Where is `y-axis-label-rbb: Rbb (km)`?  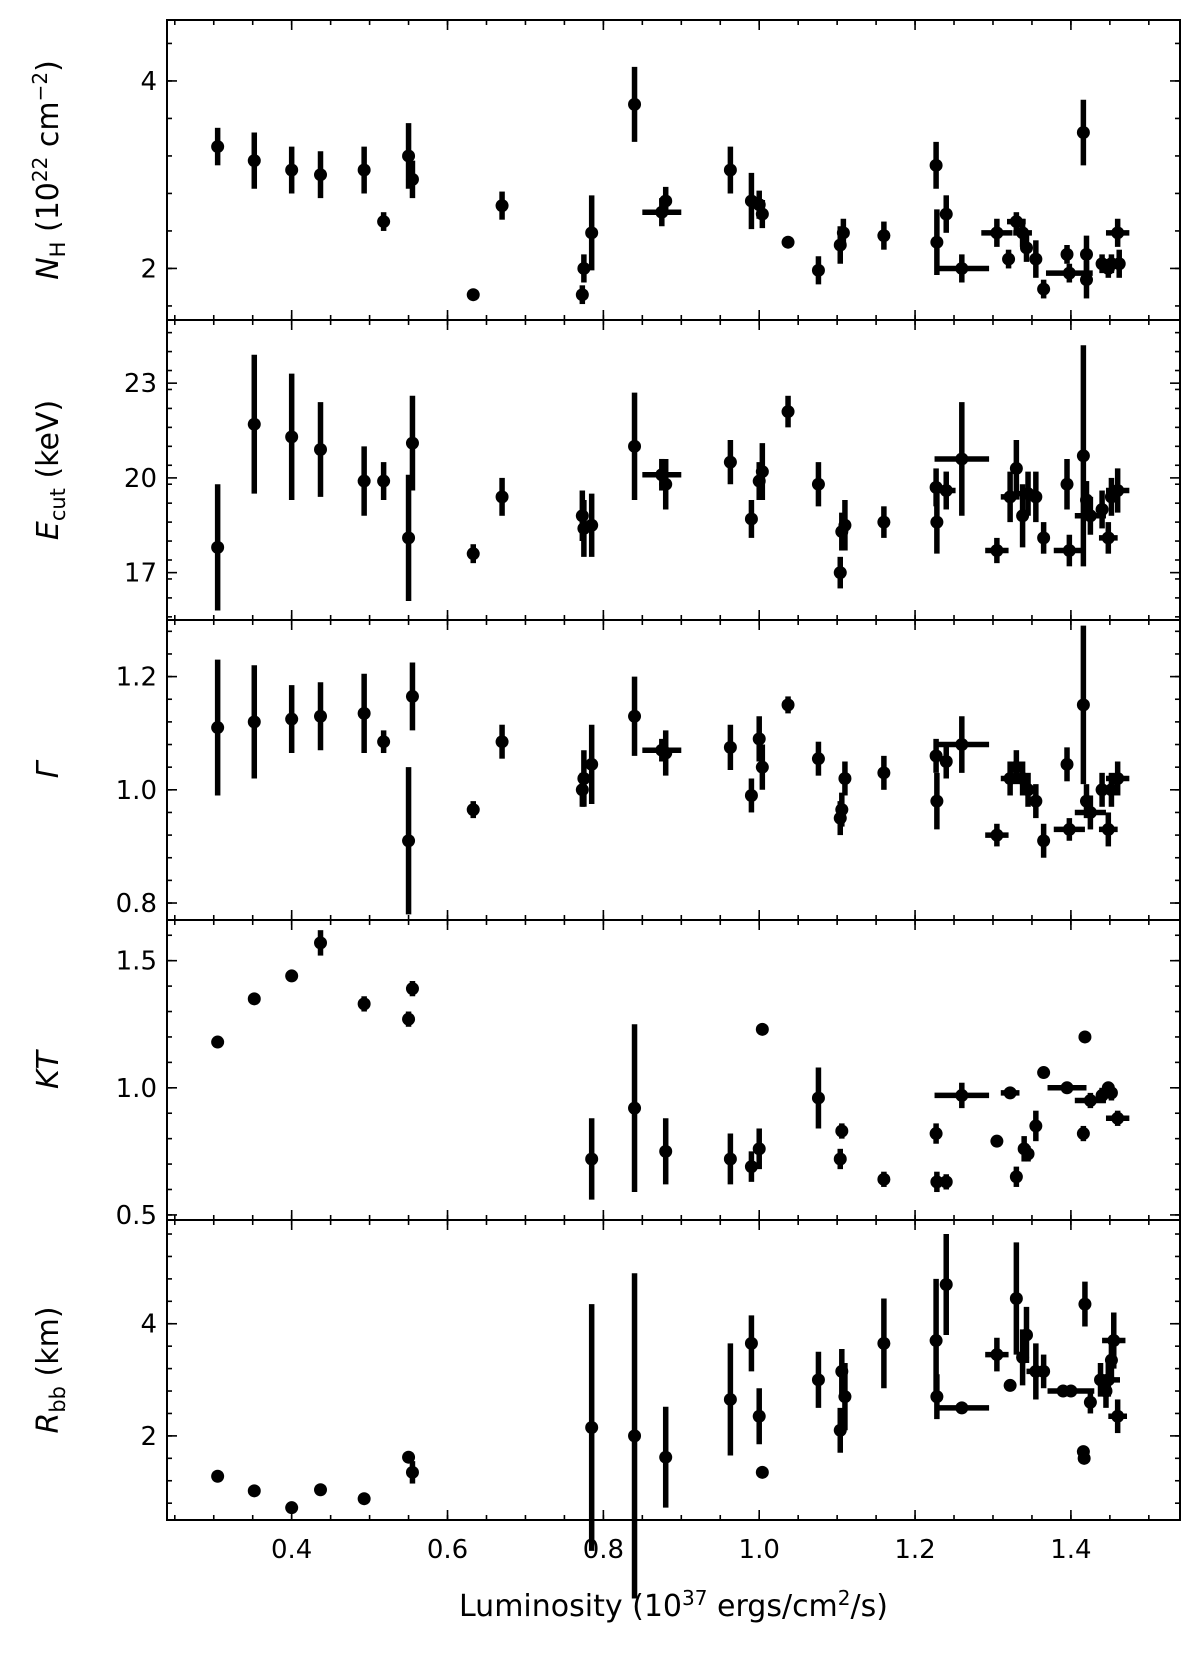 y-axis-label-rbb: Rbb (km) is located at coordinates (50, 1369).